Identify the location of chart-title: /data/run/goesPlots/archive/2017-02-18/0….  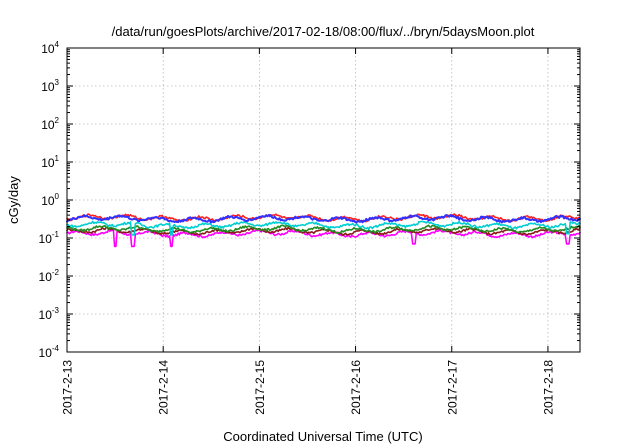
(323, 31).